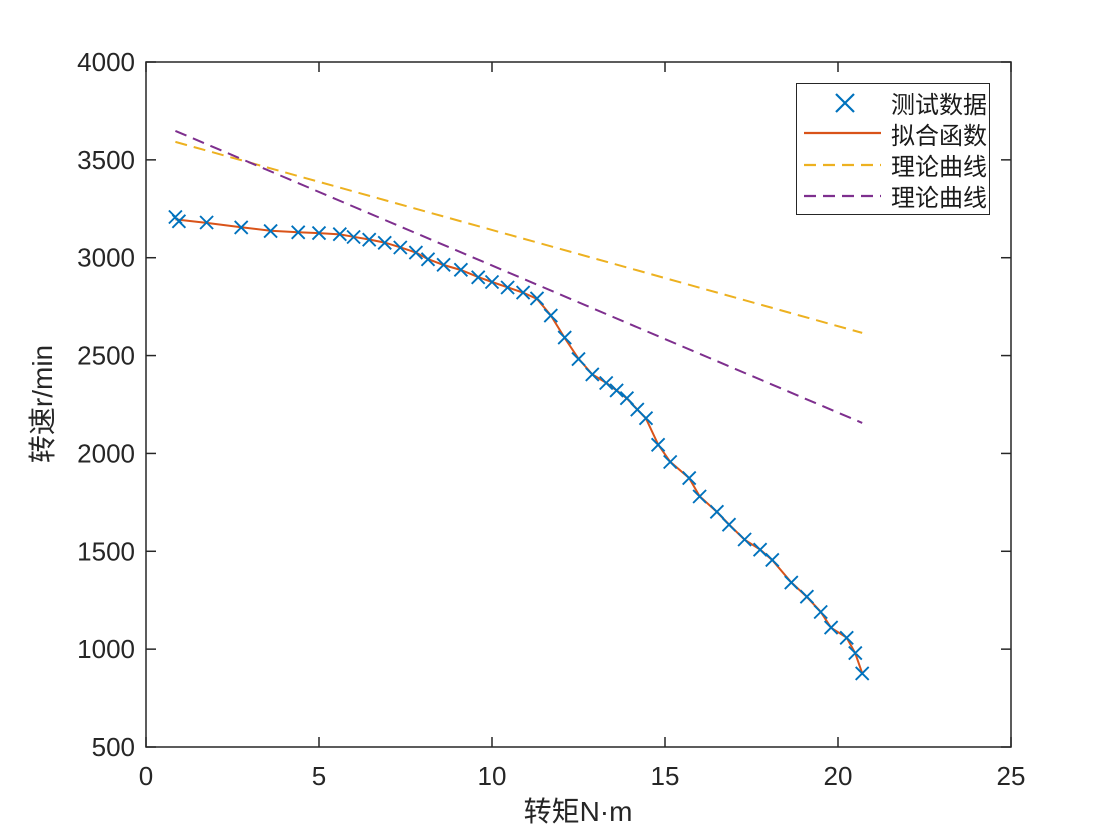 The image size is (1120, 840). Describe the element at coordinates (106, 62) in the screenshot. I see `y-tick-label: 4000` at that location.